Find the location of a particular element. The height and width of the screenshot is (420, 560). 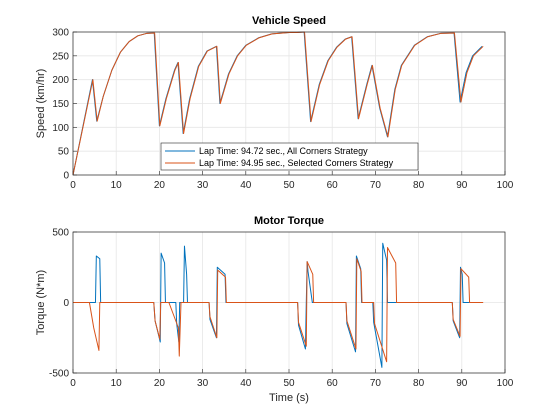

speed-y-tick-label: 300 is located at coordinates (60, 33).